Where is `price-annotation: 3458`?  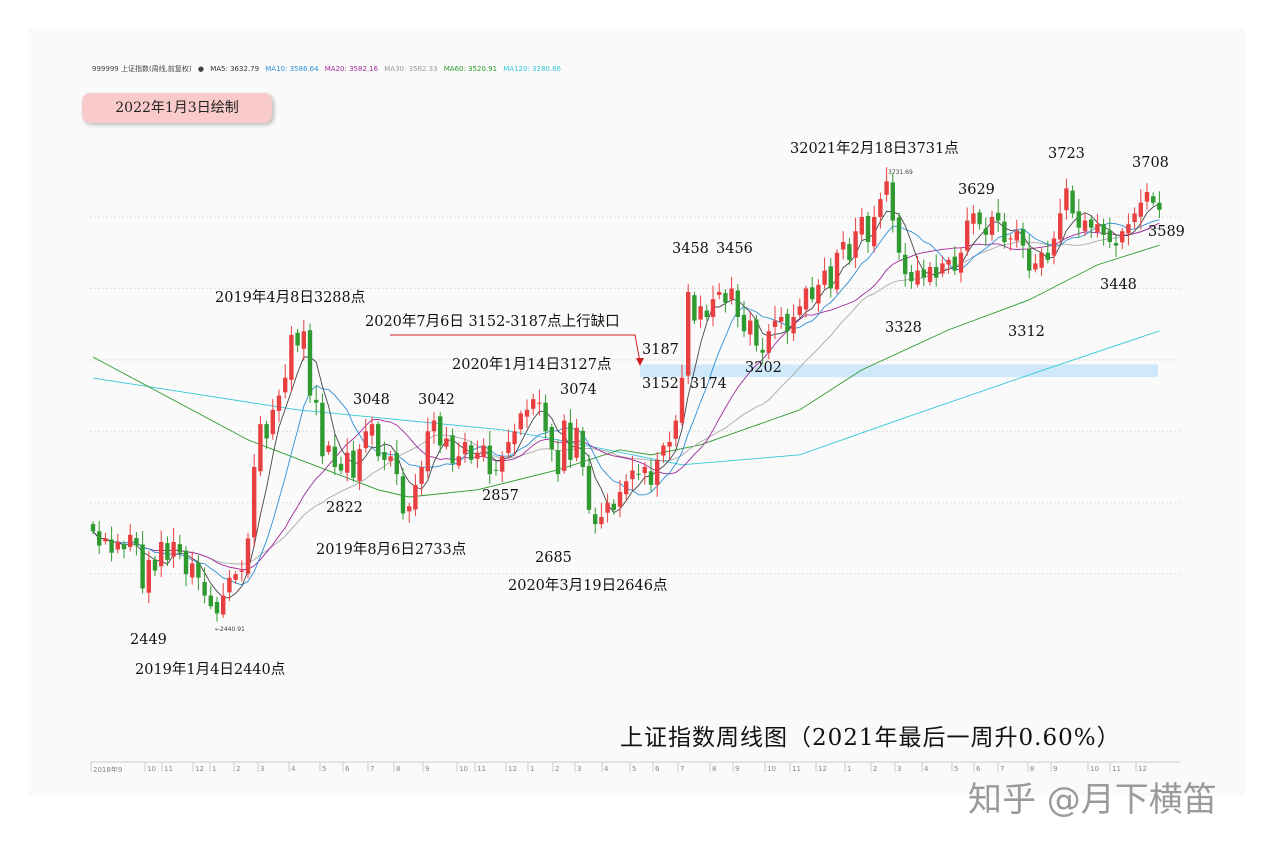
price-annotation: 3458 is located at coordinates (690, 249).